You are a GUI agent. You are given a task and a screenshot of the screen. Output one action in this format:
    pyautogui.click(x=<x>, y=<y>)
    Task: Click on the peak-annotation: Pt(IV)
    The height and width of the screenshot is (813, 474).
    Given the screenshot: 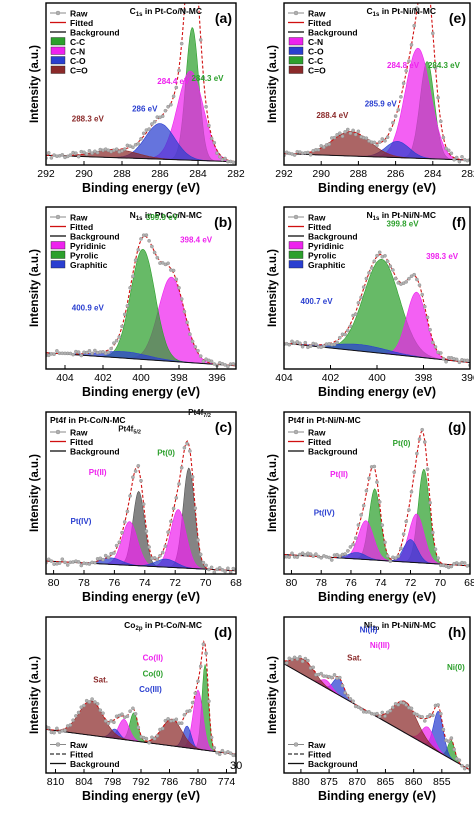 What is the action you would take?
    pyautogui.click(x=81, y=521)
    